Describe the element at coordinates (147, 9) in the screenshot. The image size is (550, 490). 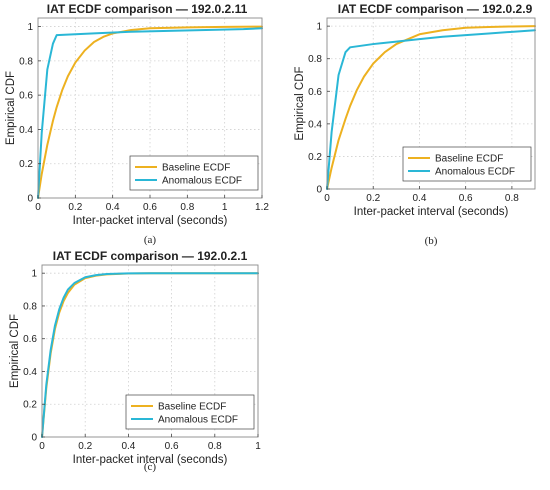
I see `chart-title: IAT ECDF comparison — 192.0.2.11` at that location.